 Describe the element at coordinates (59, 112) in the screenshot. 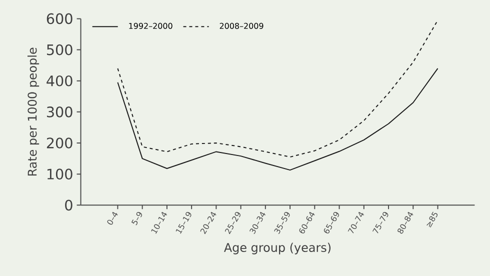

I see `y-tick-label: 300` at that location.